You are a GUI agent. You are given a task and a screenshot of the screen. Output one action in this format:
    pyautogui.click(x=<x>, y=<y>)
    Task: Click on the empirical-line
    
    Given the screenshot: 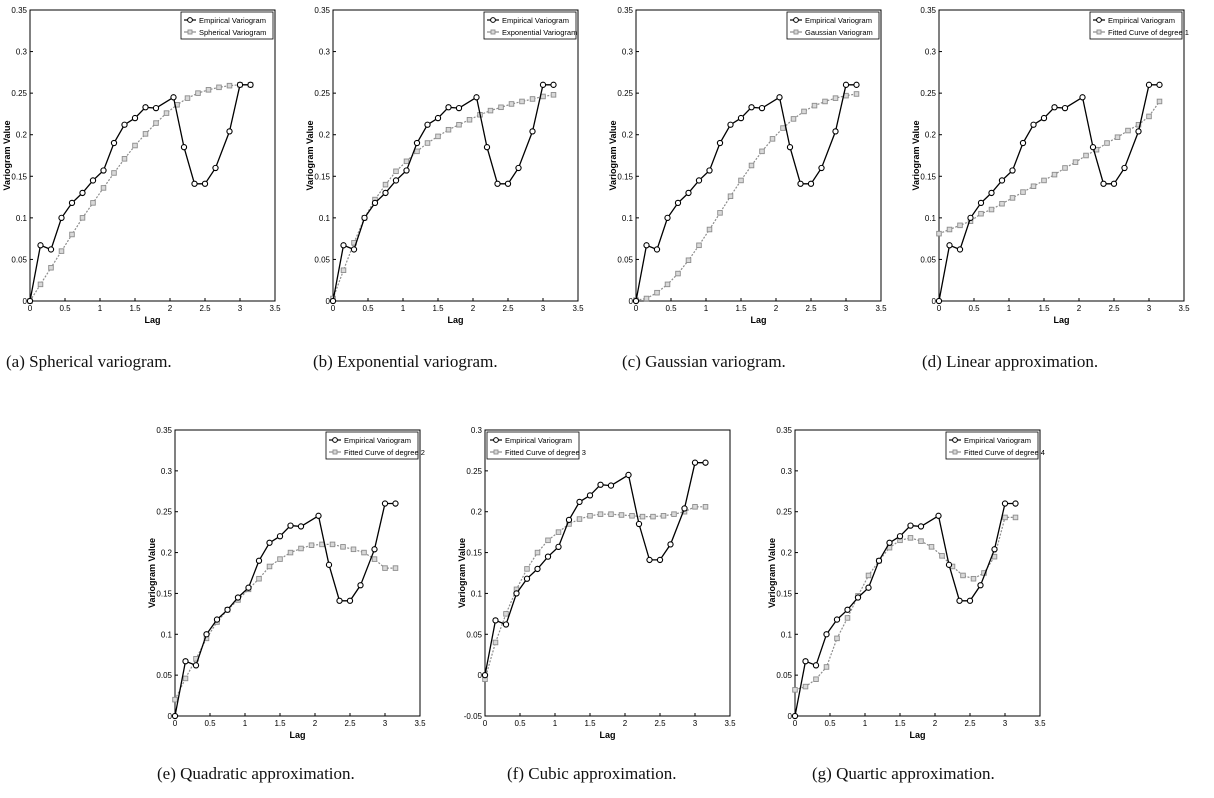 What is the action you would take?
    pyautogui.click(x=905, y=609)
    